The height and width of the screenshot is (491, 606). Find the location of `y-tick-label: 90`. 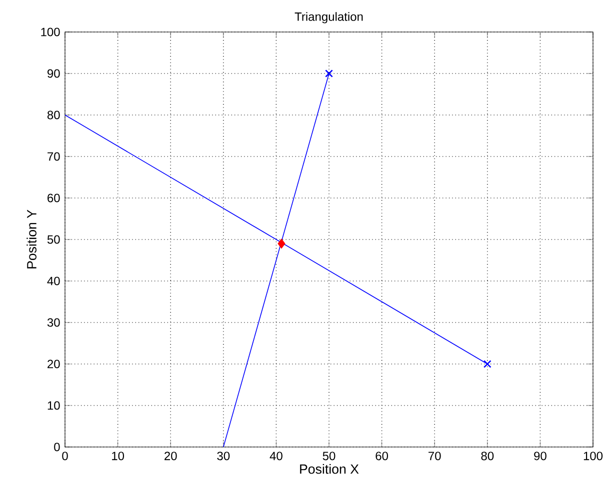

y-tick-label: 90 is located at coordinates (54, 73).